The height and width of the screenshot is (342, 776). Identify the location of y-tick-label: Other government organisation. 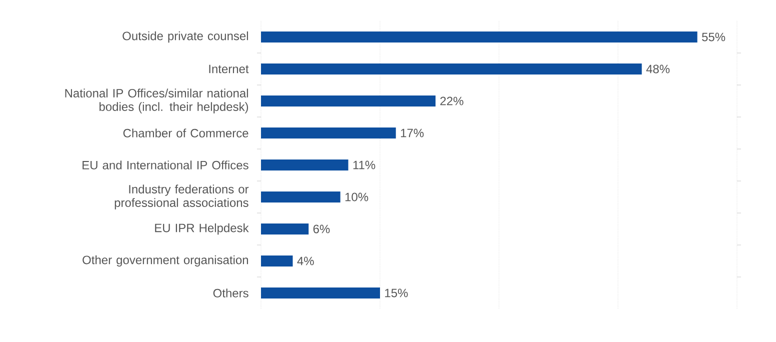
(165, 261).